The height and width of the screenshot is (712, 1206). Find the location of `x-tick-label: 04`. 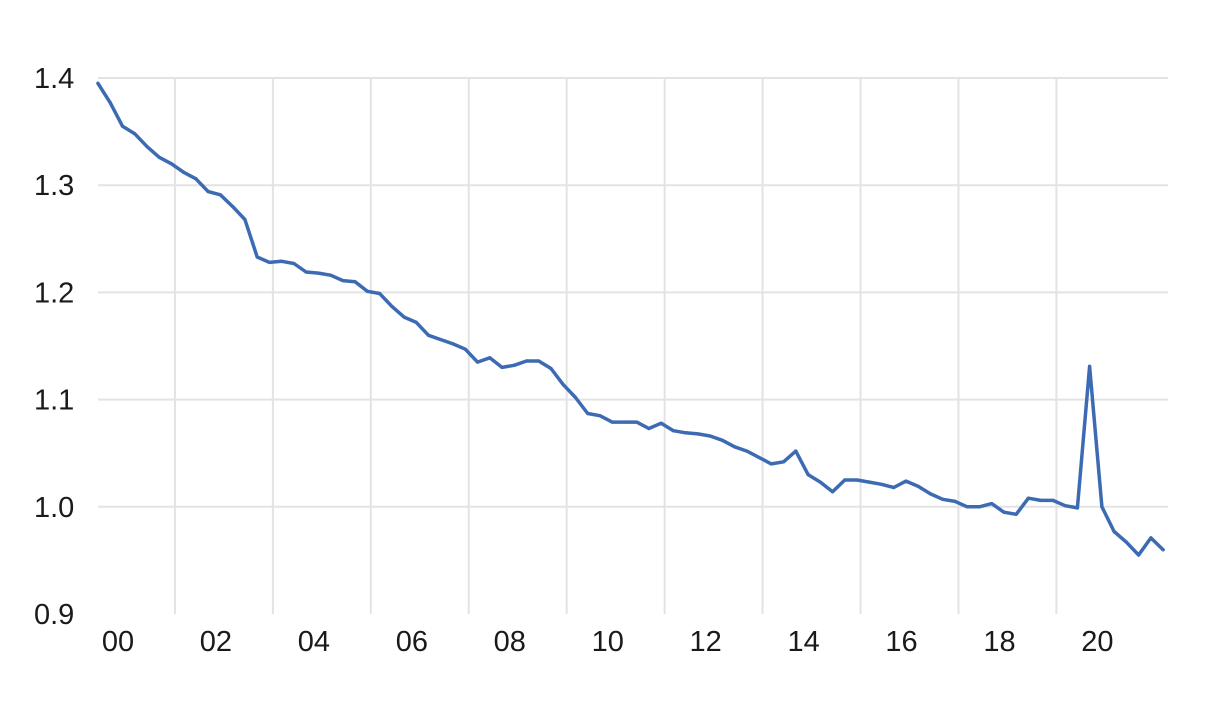

x-tick-label: 04 is located at coordinates (314, 642).